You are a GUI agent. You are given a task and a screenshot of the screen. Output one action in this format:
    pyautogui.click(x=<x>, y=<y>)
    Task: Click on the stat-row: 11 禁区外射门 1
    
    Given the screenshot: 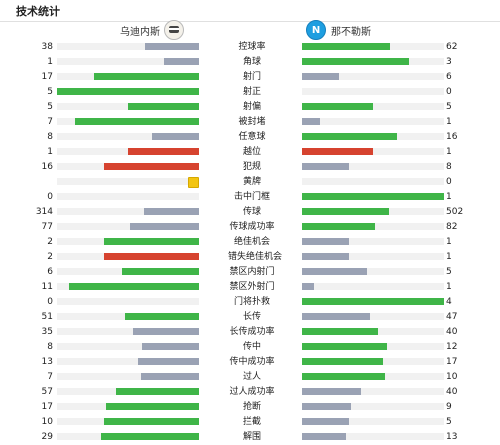 What is the action you would take?
    pyautogui.click(x=250, y=287)
    